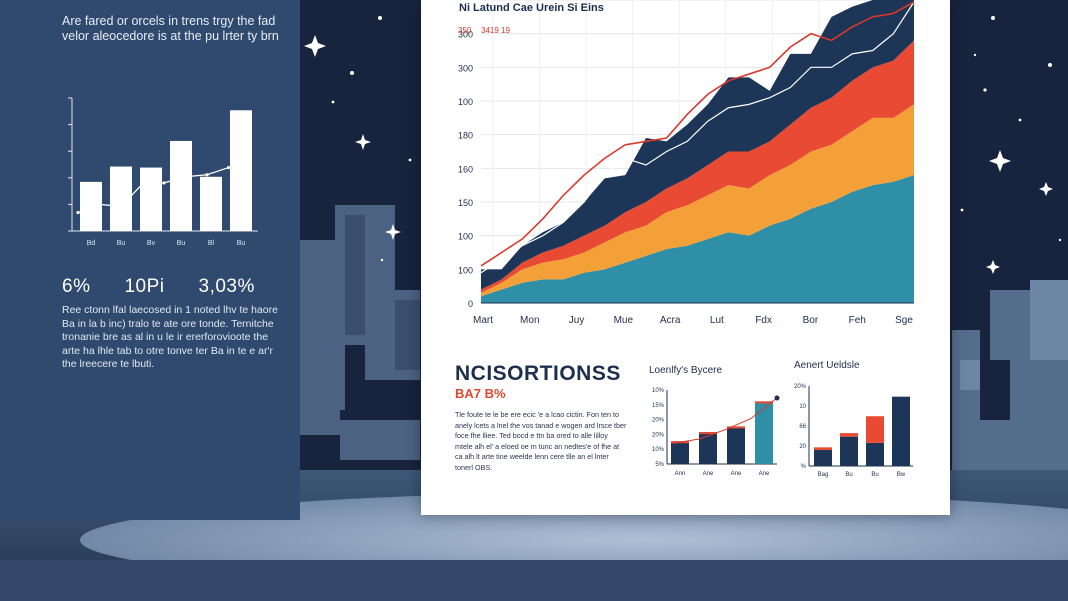 This screenshot has width=1068, height=601. I want to click on main-chart-top-label: 350, so click(465, 30).